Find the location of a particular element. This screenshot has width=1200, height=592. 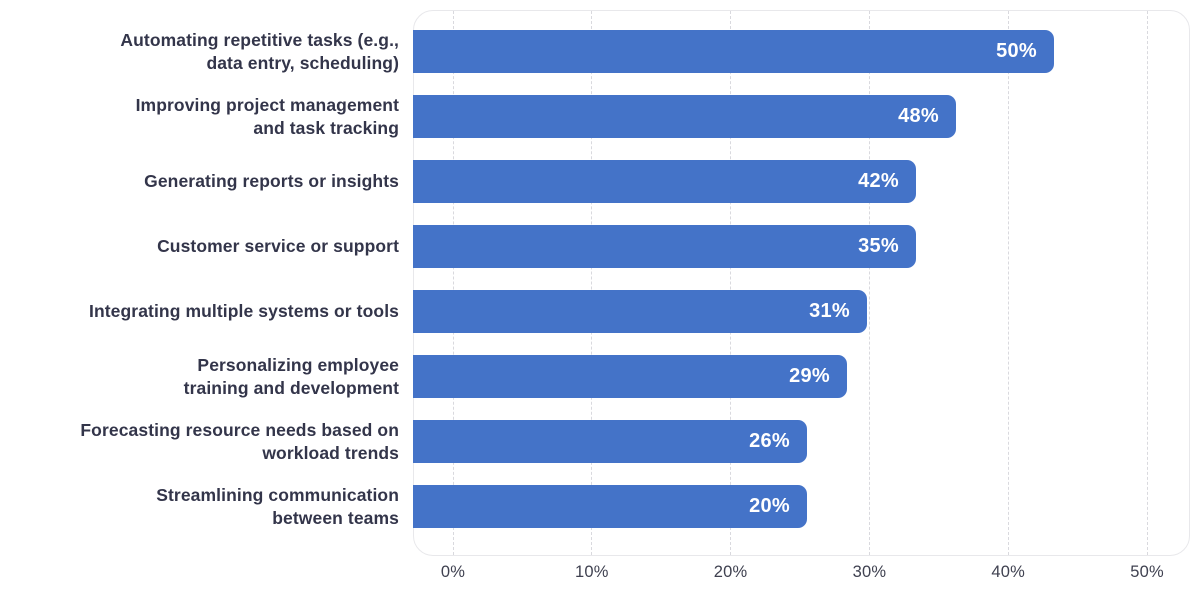

bar-value-label: 42% is located at coordinates (878, 180).